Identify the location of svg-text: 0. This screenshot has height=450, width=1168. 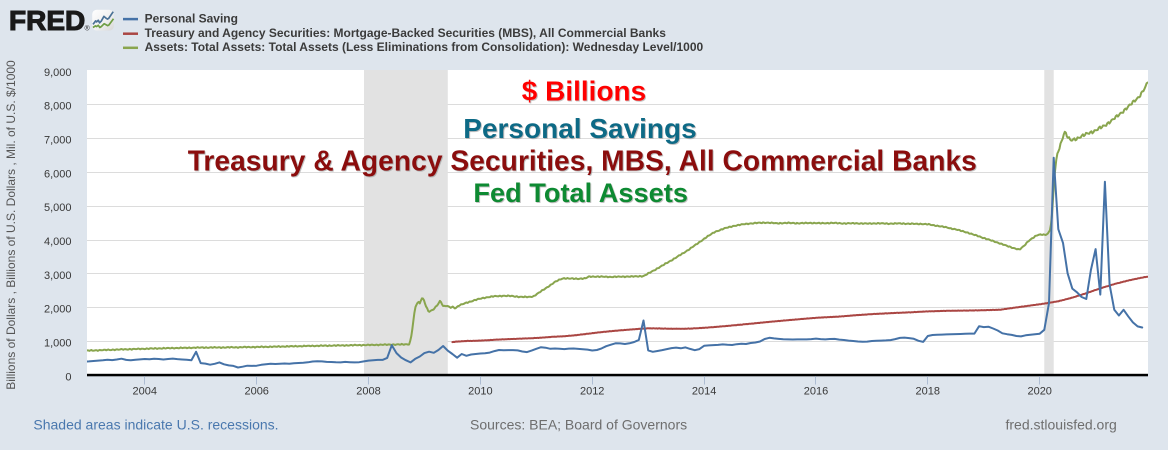
(68, 377).